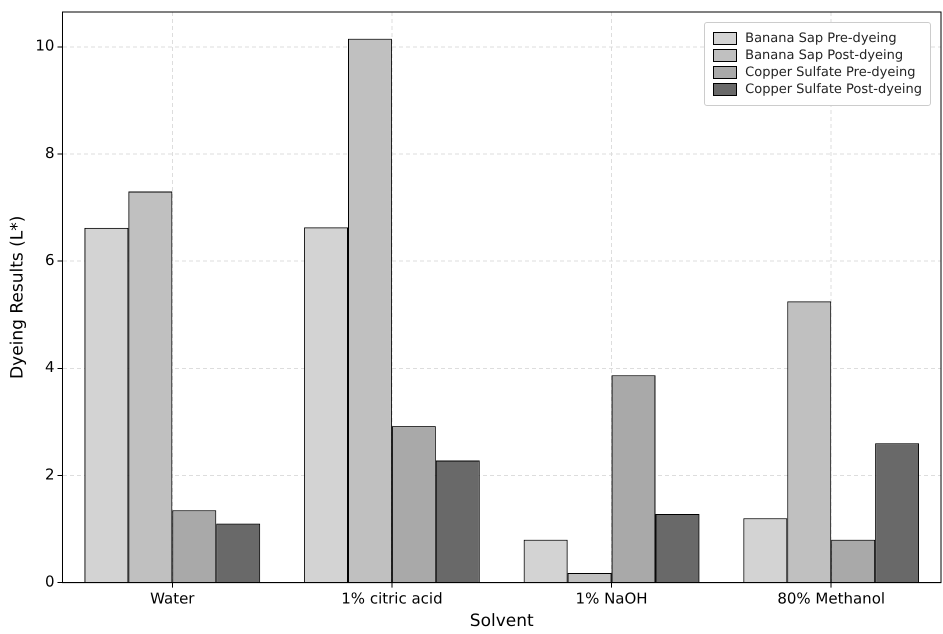 The width and height of the screenshot is (943, 634). What do you see at coordinates (49, 581) in the screenshot?
I see `y-tick-label: 0` at bounding box center [49, 581].